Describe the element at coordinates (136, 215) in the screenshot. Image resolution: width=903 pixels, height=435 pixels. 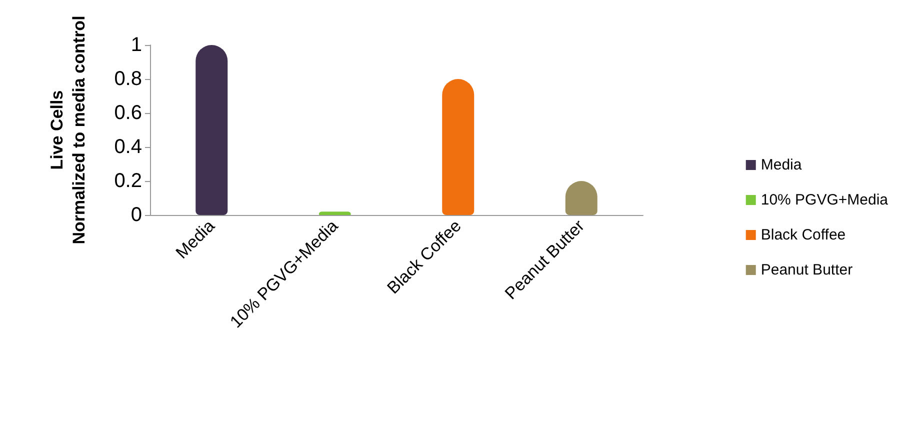
I see `y-tick-label: 0` at that location.